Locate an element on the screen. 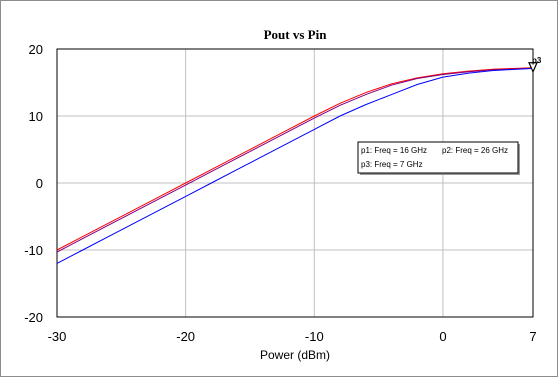  x-tick-label: -30 is located at coordinates (57, 336).